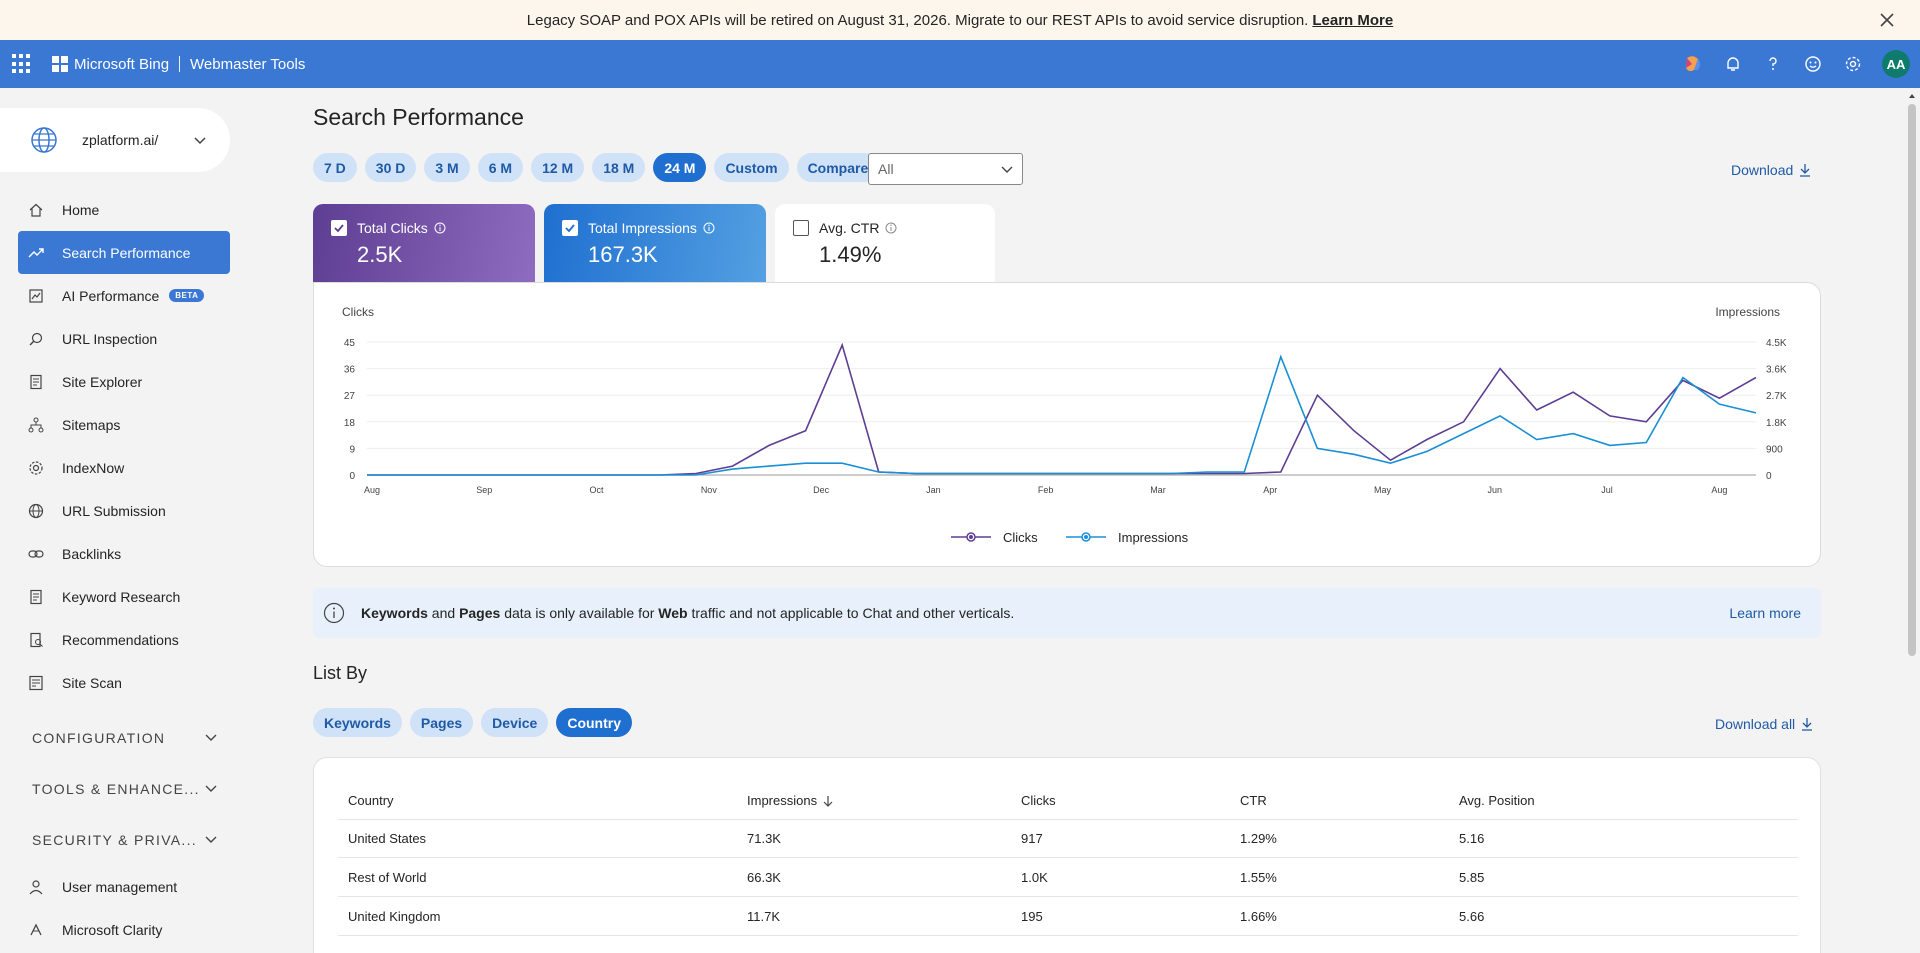 The height and width of the screenshot is (953, 1920). Describe the element at coordinates (22, 64) in the screenshot. I see `app-launcher-icon` at that location.